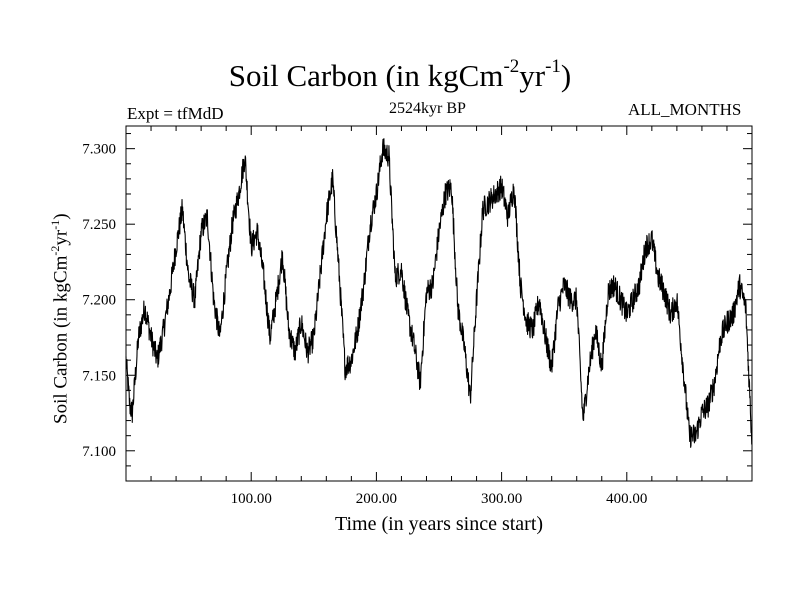 The width and height of the screenshot is (800, 600). What do you see at coordinates (626, 499) in the screenshot?
I see `x-tick-label: 400.00` at bounding box center [626, 499].